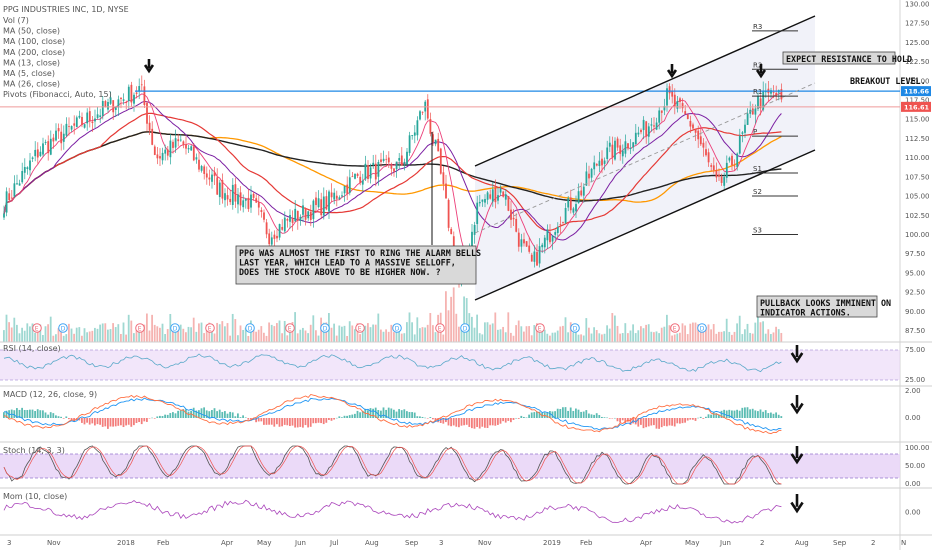 Image resolution: width=932 pixels, height=550 pixels. What do you see at coordinates (917, 101) in the screenshot?
I see `price-axis-label: 117.50` at bounding box center [917, 101].